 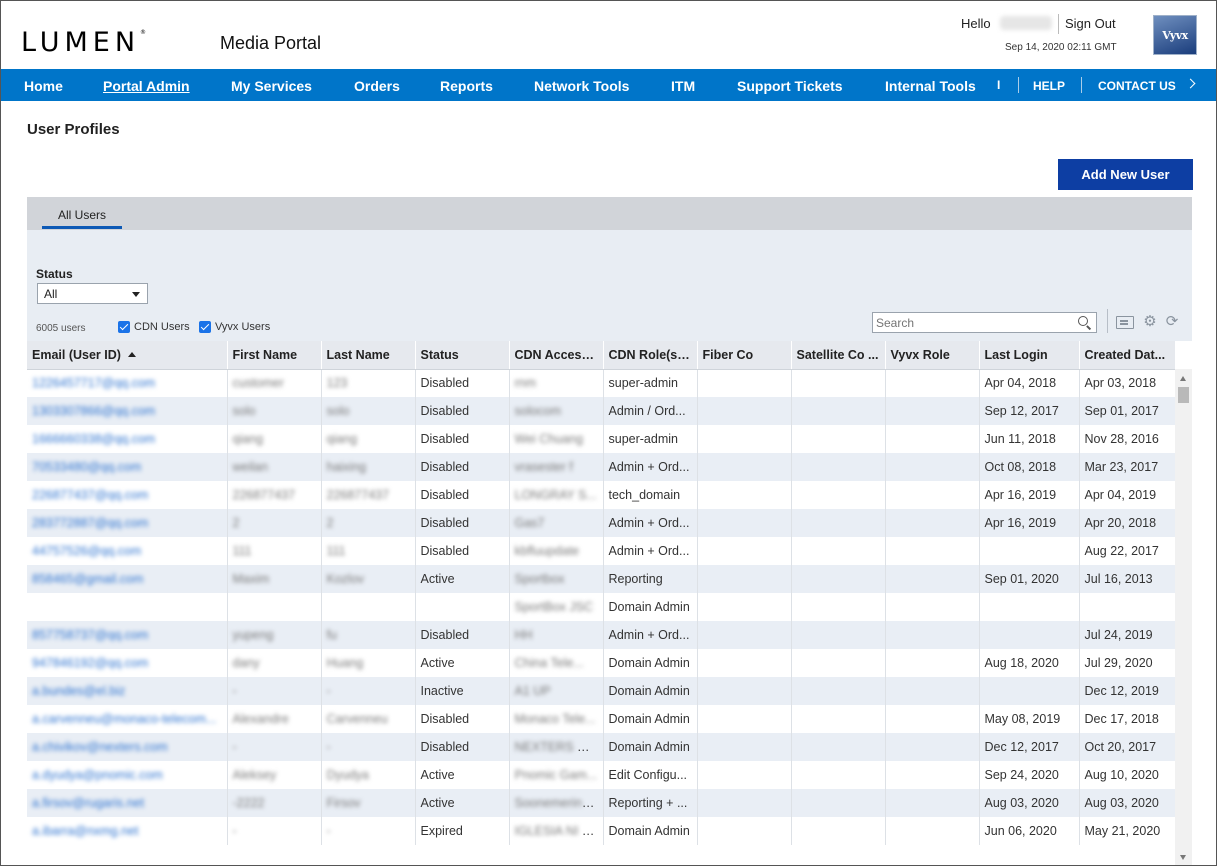 What do you see at coordinates (234, 327) in the screenshot?
I see `vyvx-users-checkbox: Vyvx Users` at bounding box center [234, 327].